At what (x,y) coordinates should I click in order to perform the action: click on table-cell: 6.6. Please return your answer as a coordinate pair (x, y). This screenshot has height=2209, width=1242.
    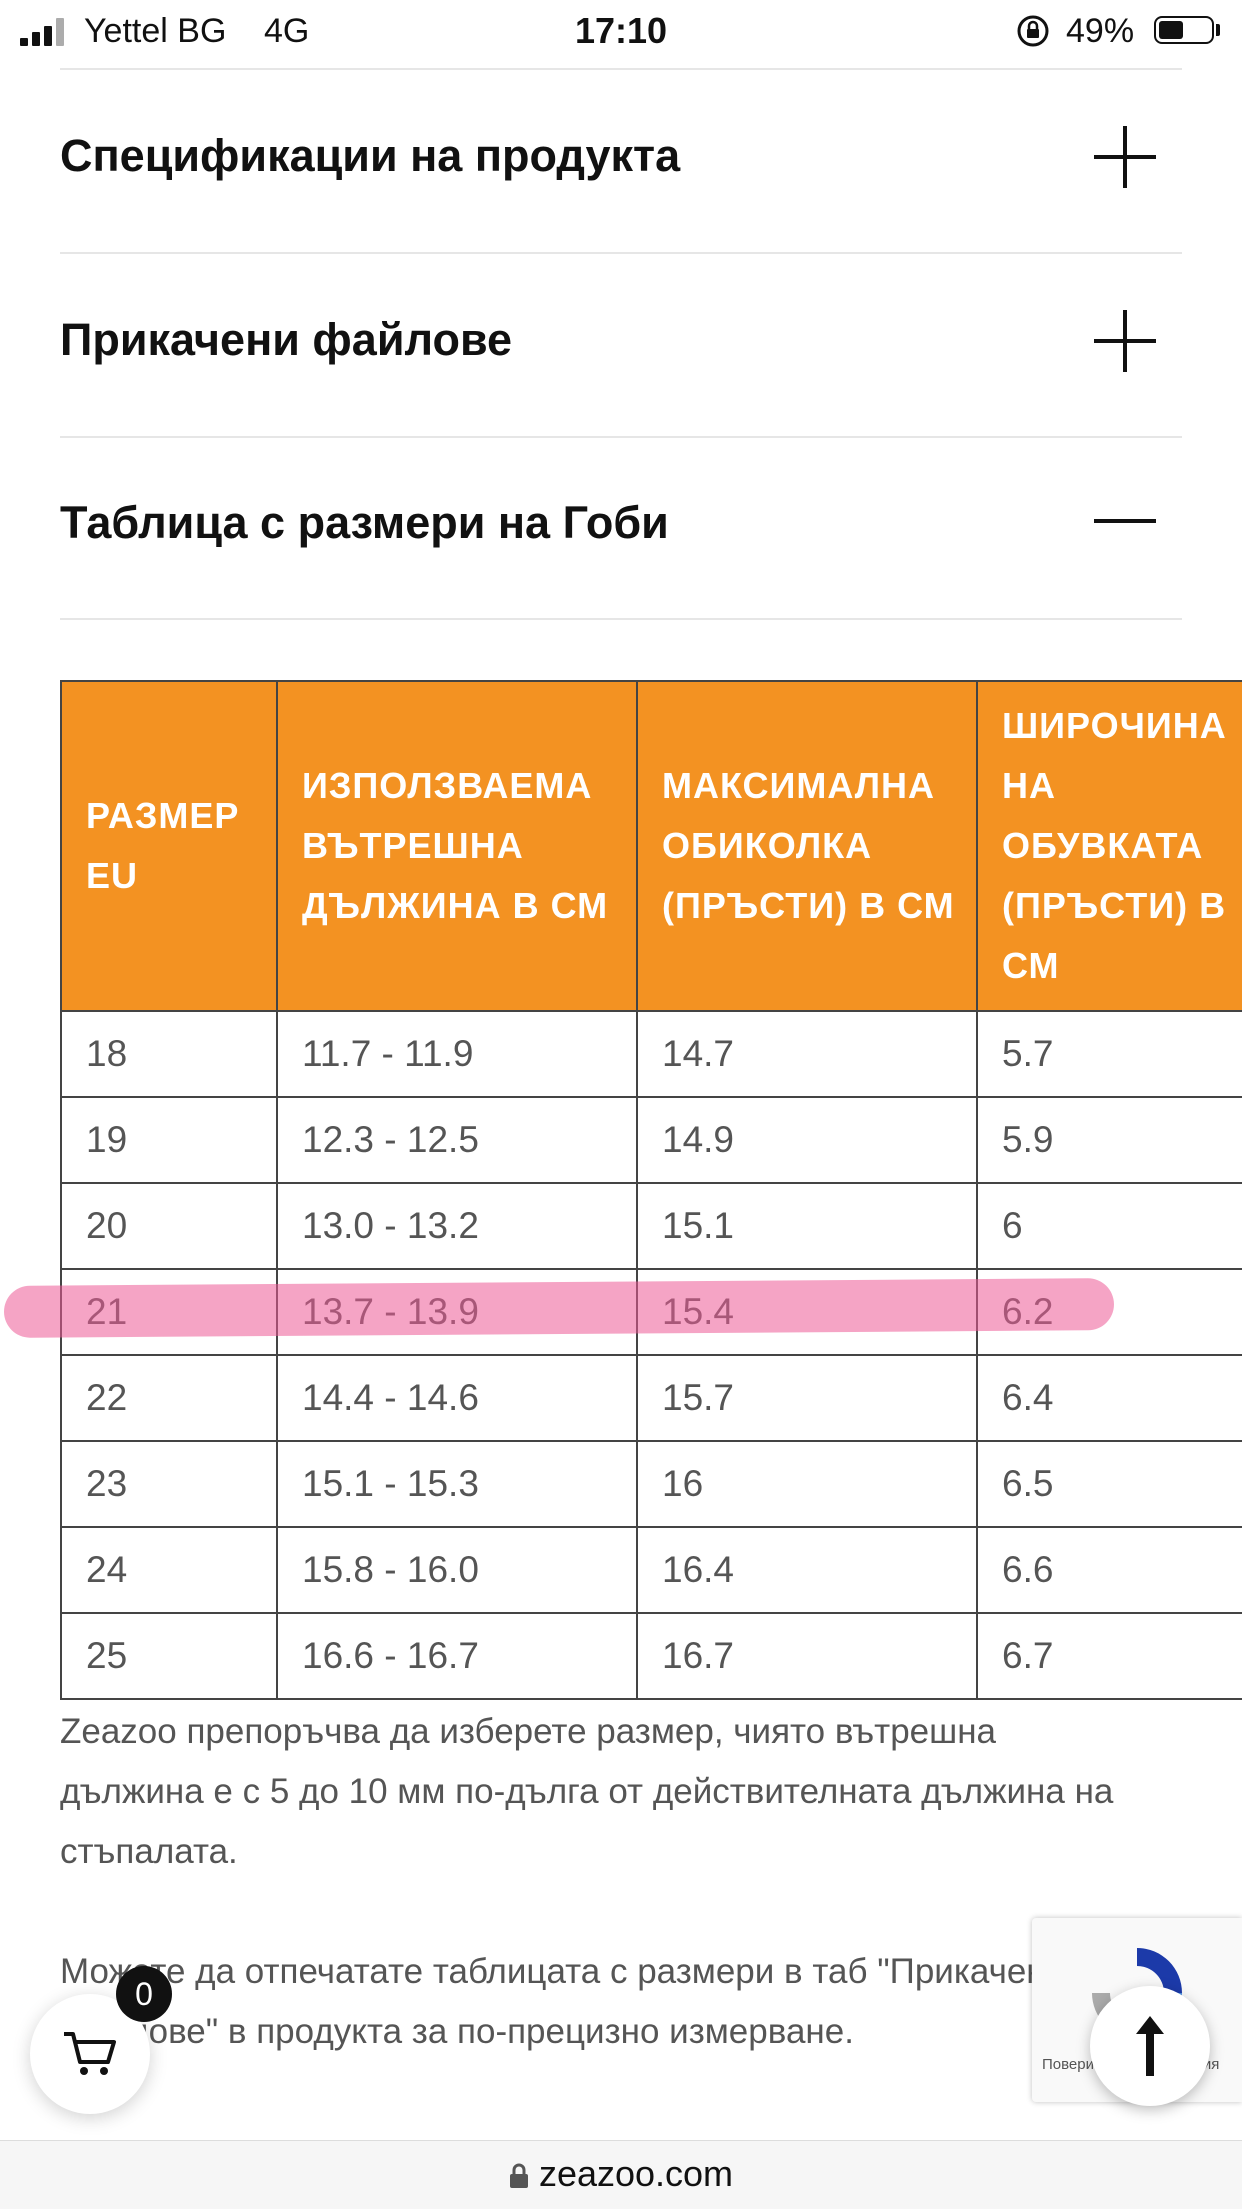
    Looking at the image, I should click on (1109, 1570).